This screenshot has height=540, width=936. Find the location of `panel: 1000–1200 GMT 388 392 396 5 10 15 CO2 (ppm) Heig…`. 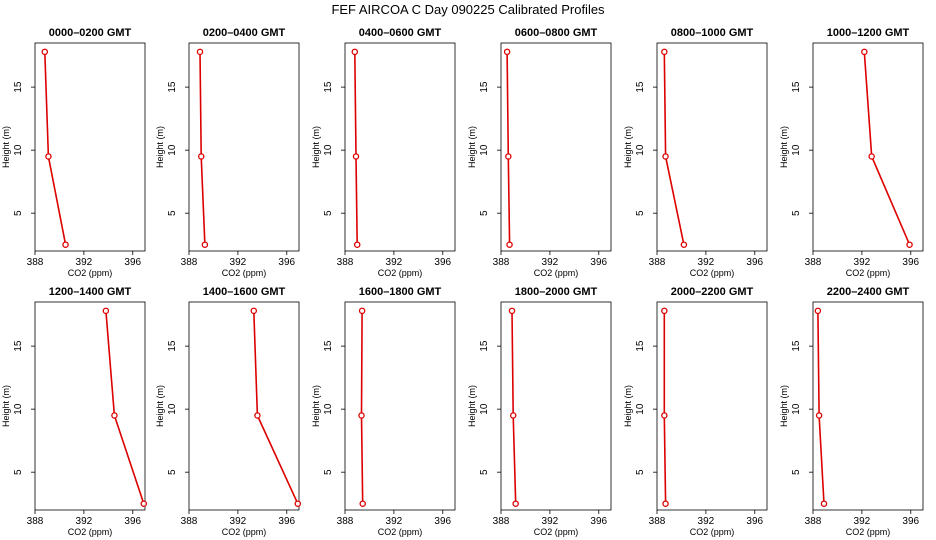

panel: 1000–1200 GMT 388 392 396 5 10 15 CO2 (ppm) Heig… is located at coordinates (851, 152).